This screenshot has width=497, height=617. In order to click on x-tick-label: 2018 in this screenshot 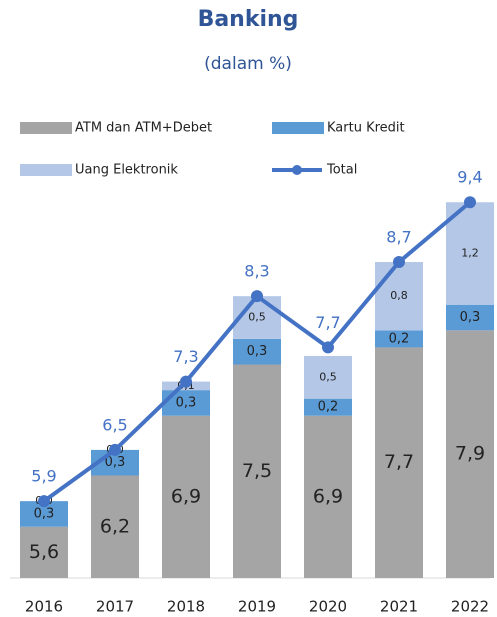, I will do `click(186, 607)`.